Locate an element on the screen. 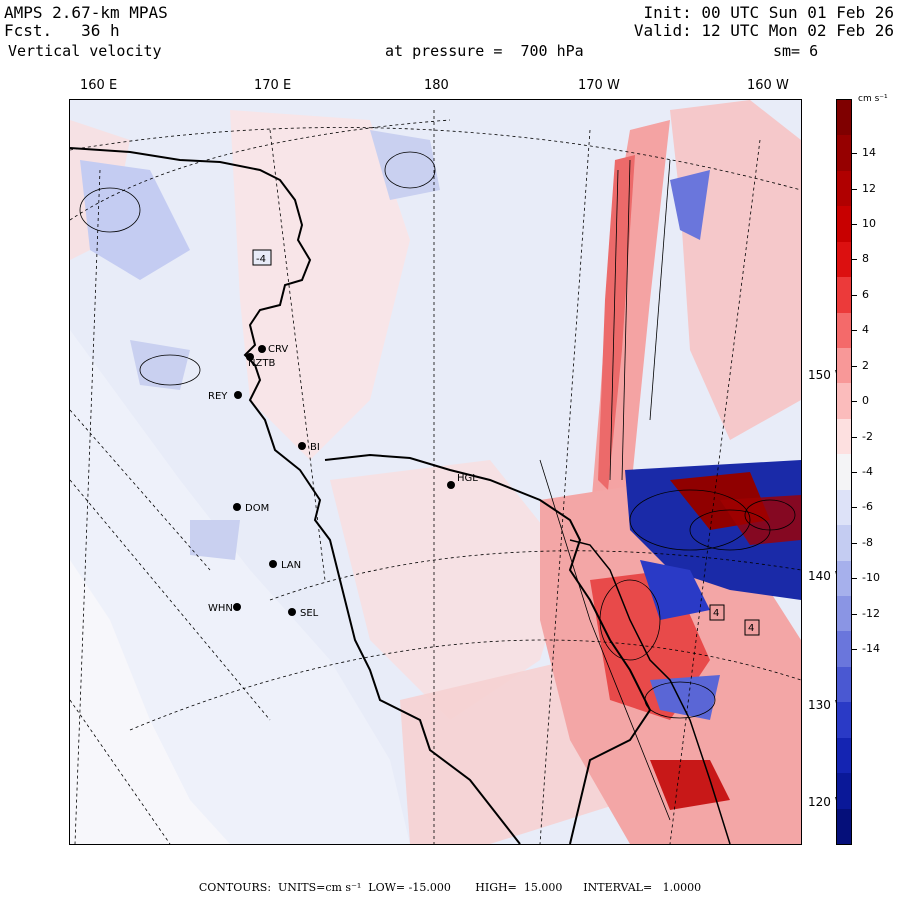  station-dot-hgl is located at coordinates (451, 485).